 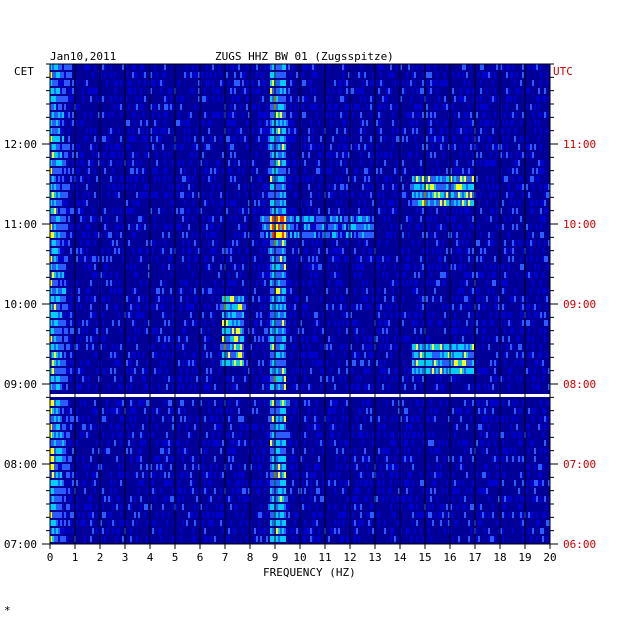 What do you see at coordinates (299, 557) in the screenshot?
I see `x-tick-label: 10` at bounding box center [299, 557].